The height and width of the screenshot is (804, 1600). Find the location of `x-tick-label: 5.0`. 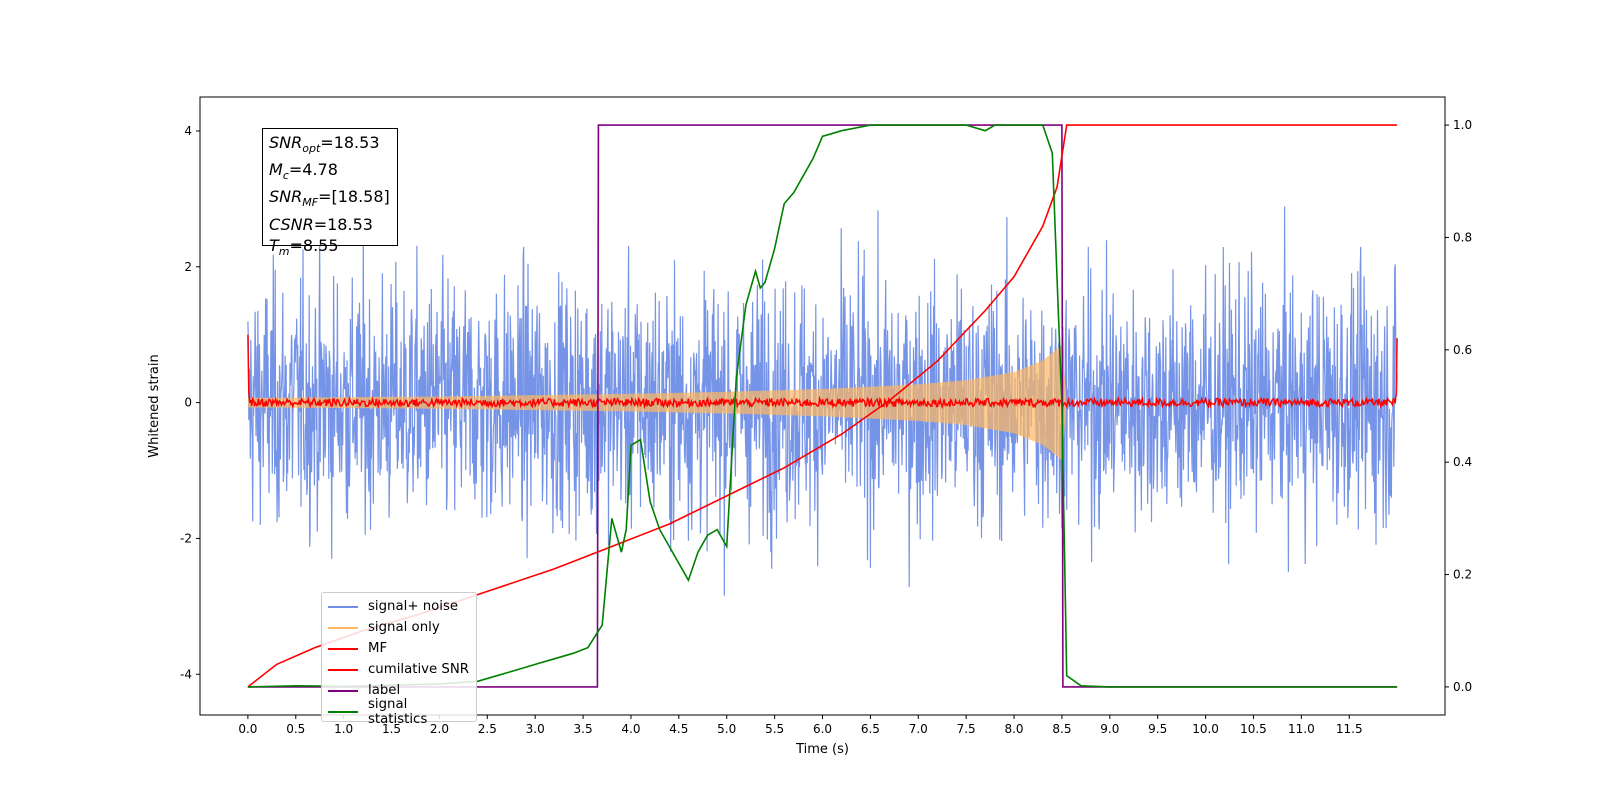

x-tick-label: 5.0 is located at coordinates (726, 729).